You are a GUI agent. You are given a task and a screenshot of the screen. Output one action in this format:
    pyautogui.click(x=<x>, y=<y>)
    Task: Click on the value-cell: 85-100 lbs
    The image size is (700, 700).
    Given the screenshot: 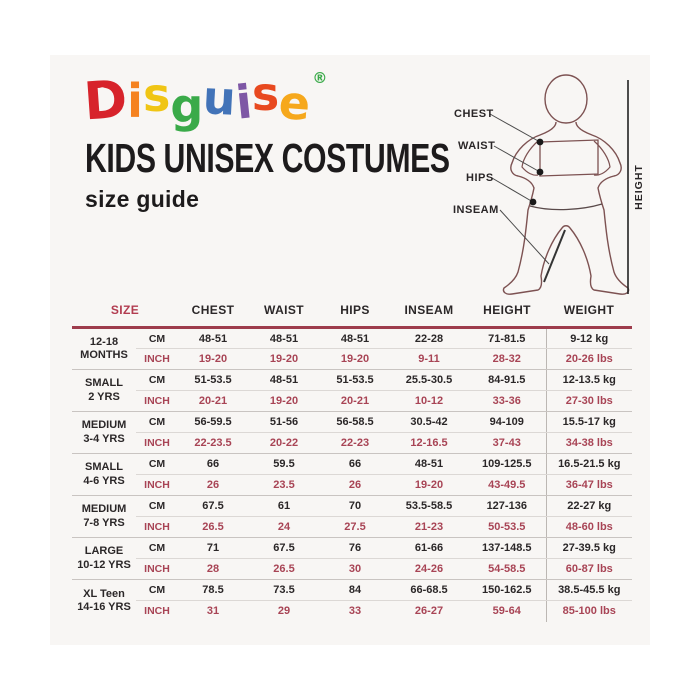 What is the action you would take?
    pyautogui.click(x=588, y=611)
    